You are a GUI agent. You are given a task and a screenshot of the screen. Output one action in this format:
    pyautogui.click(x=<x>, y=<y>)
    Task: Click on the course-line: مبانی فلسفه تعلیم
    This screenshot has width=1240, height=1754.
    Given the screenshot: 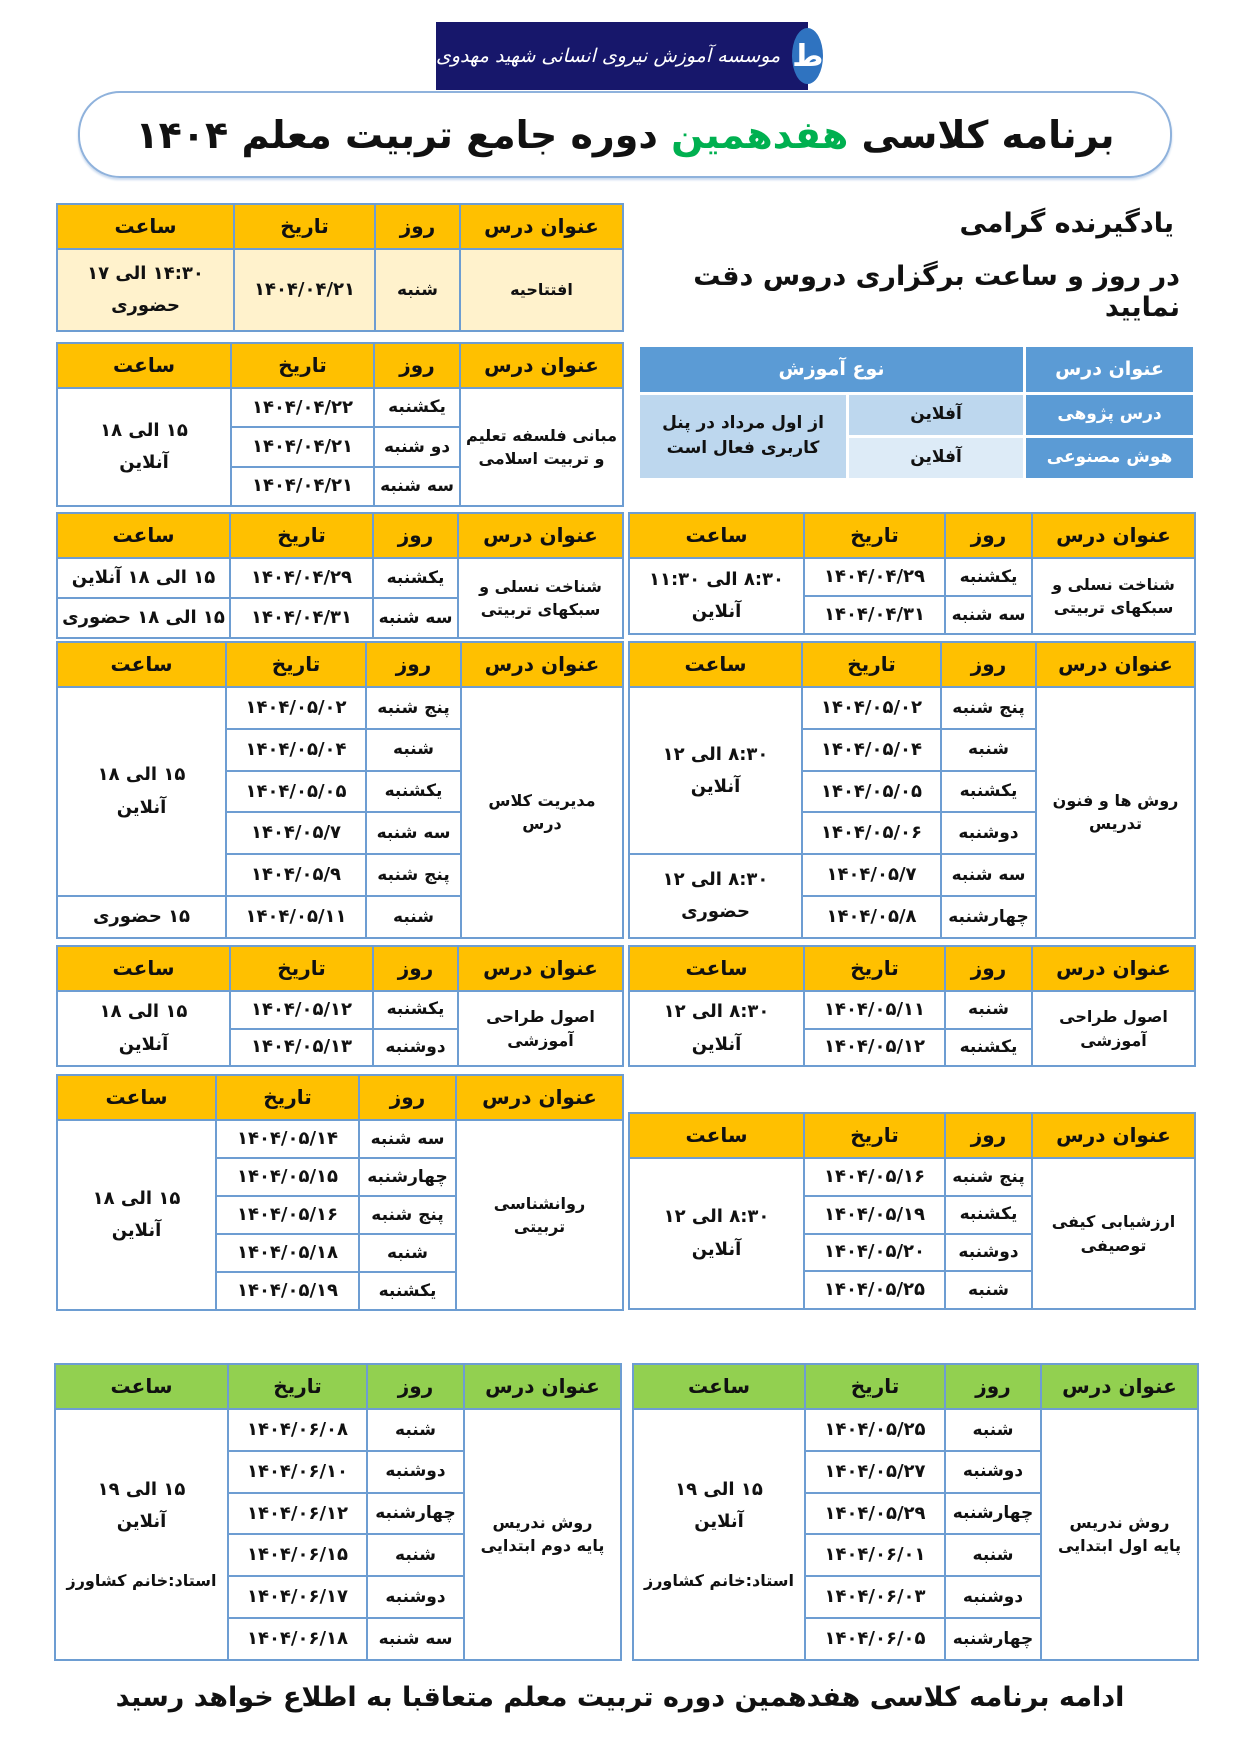 What is the action you would take?
    pyautogui.click(x=541, y=435)
    